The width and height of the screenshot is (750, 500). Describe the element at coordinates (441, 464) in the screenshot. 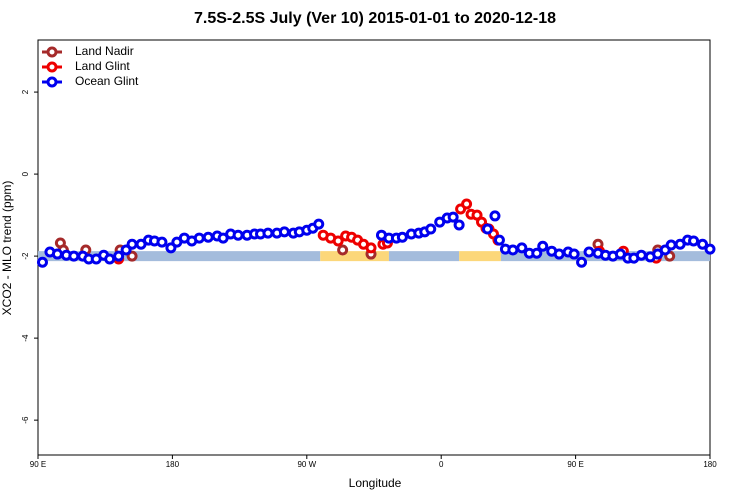

I see `x-tick-label: 0` at that location.